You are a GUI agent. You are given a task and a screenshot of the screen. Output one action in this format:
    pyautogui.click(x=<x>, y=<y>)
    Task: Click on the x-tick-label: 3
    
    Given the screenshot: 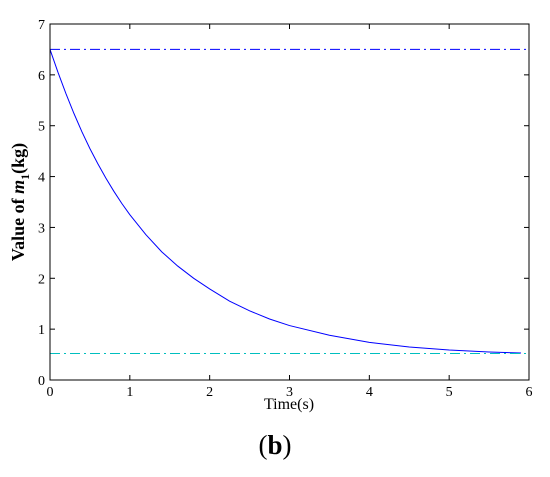 What is the action you would take?
    pyautogui.click(x=289, y=392)
    